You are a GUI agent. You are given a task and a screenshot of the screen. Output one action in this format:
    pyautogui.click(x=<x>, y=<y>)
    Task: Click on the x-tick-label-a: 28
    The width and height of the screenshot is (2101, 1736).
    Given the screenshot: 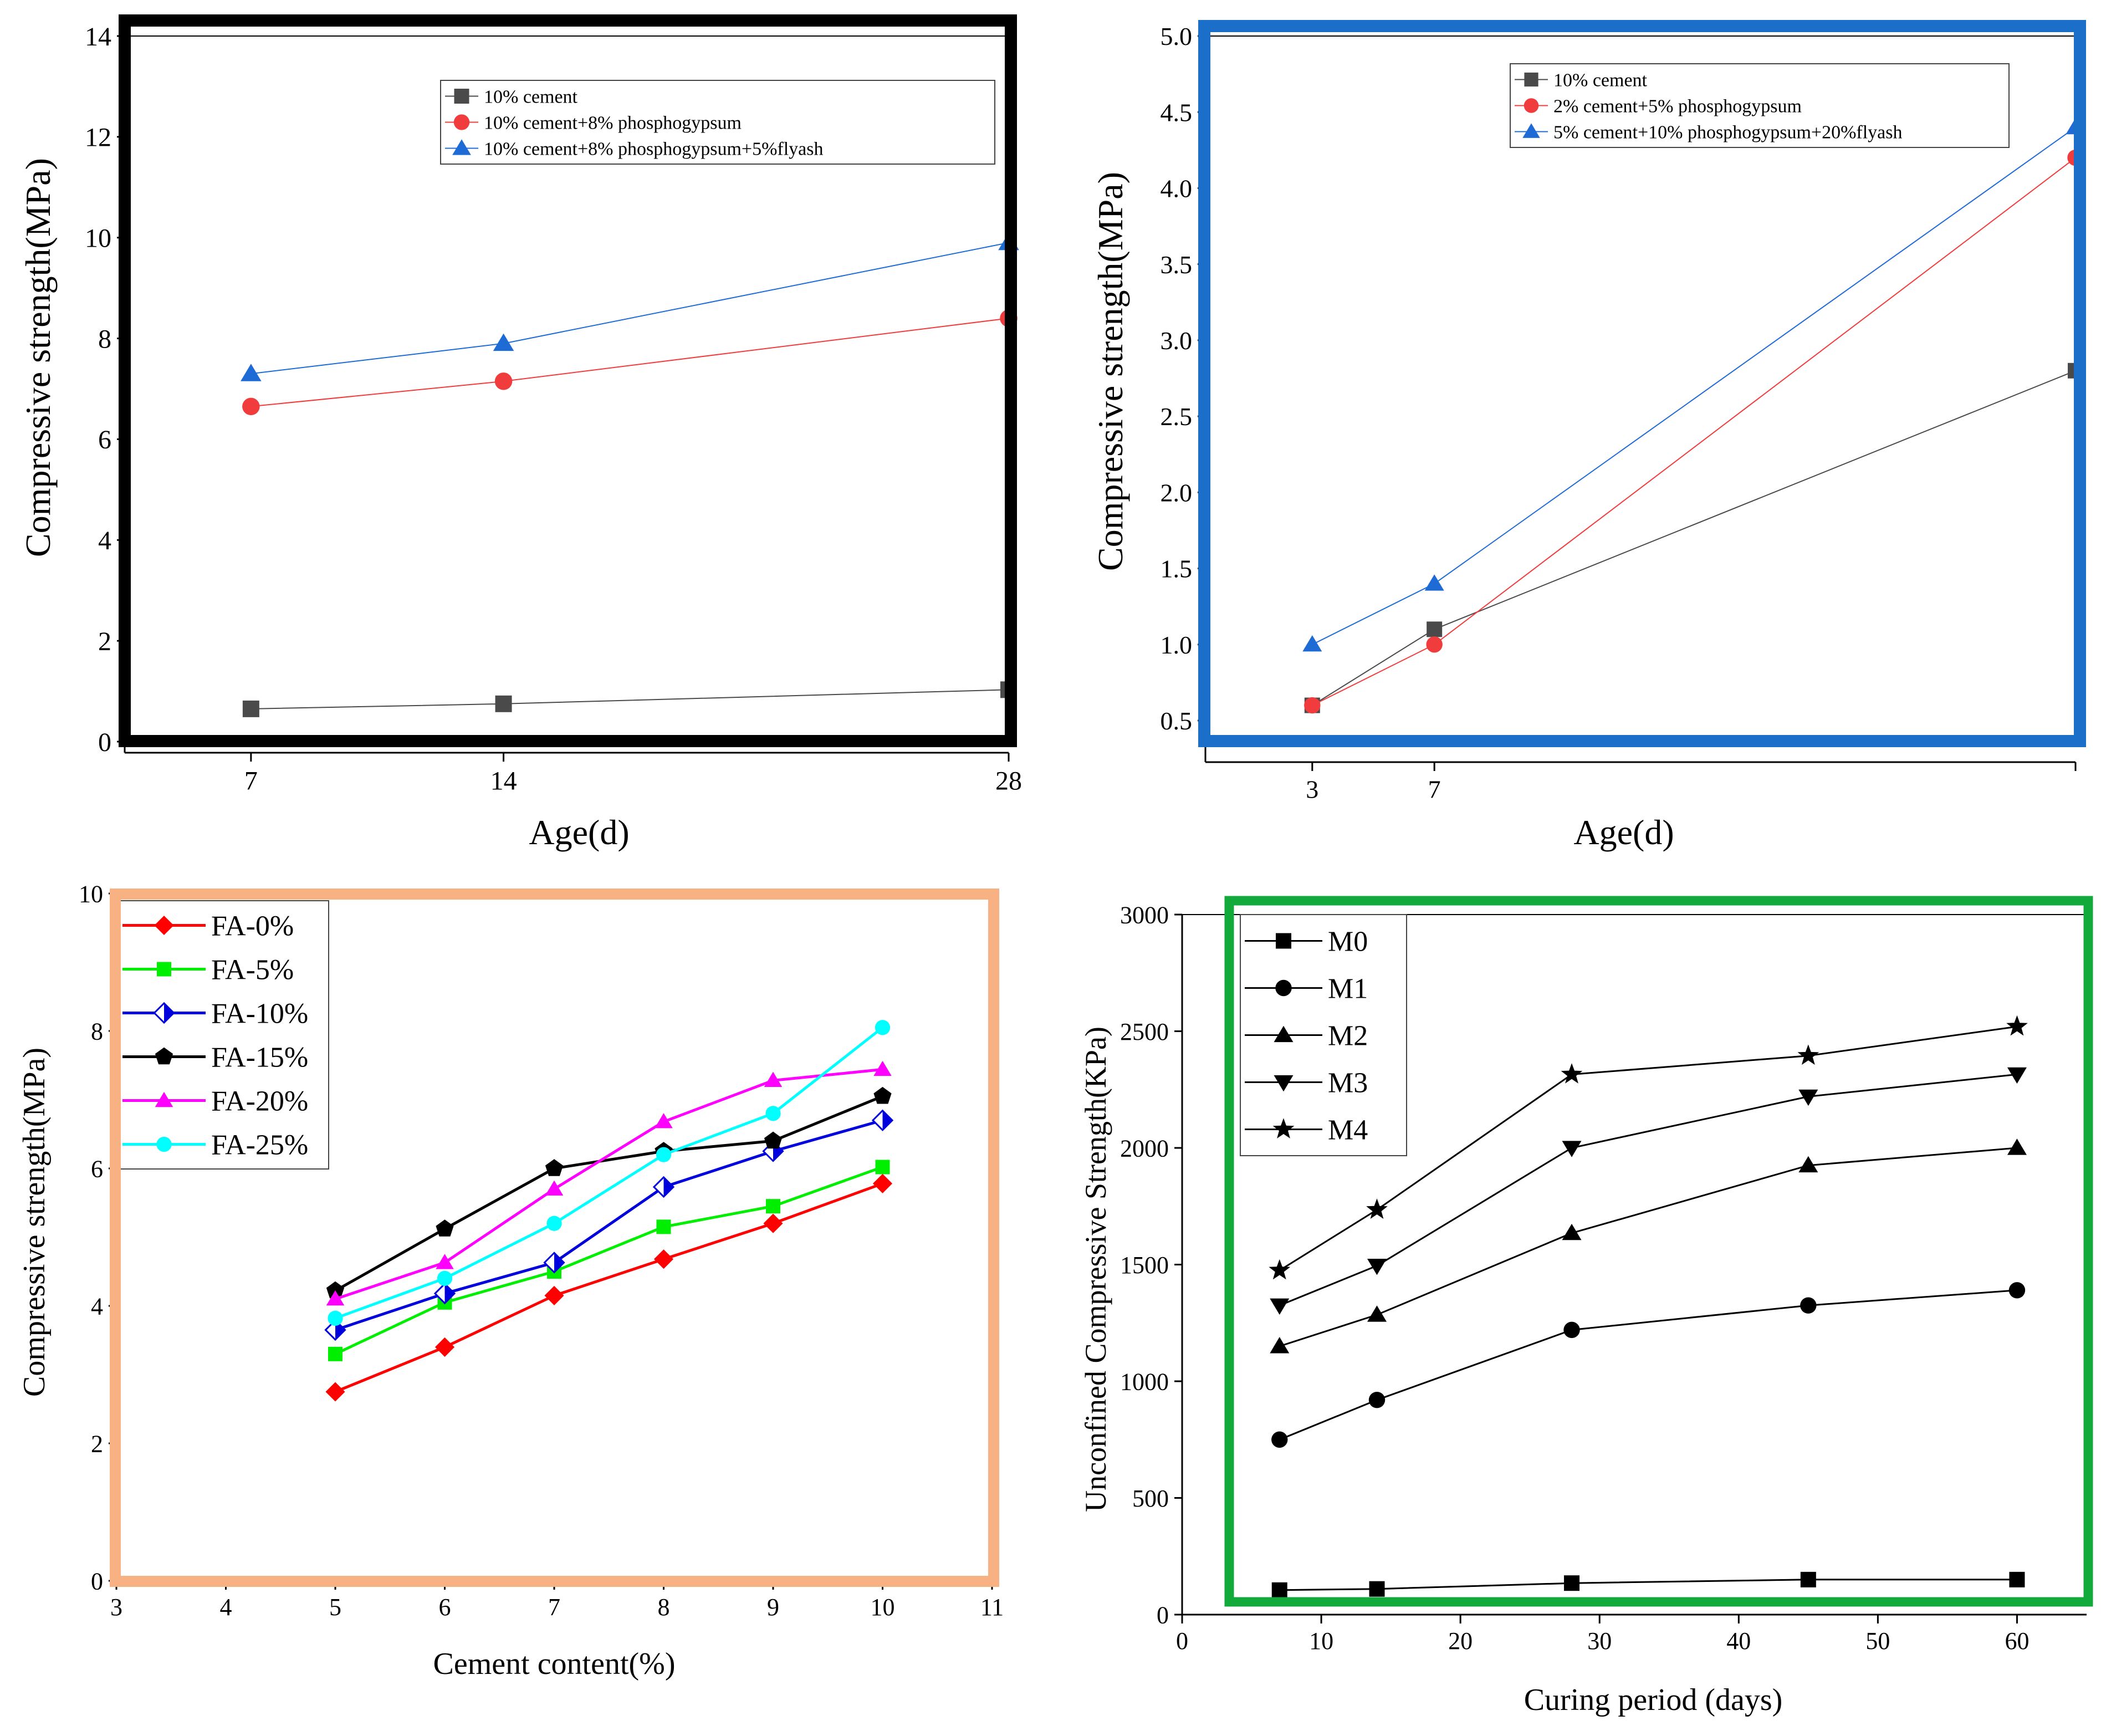 What is the action you would take?
    pyautogui.click(x=1008, y=780)
    